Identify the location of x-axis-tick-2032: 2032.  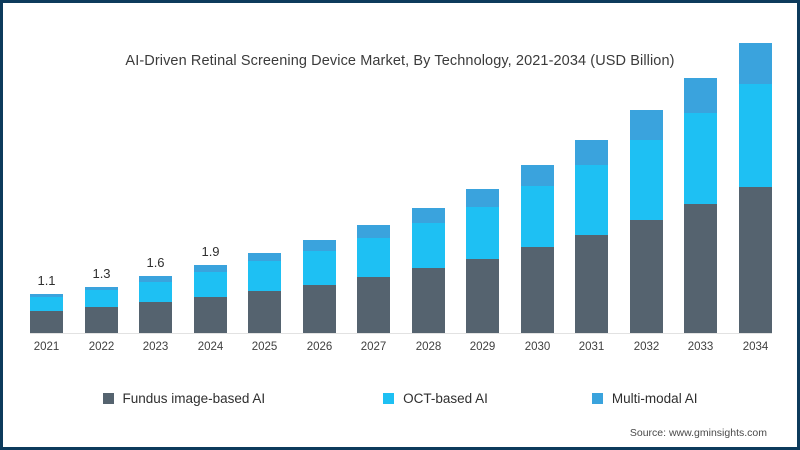
(646, 347).